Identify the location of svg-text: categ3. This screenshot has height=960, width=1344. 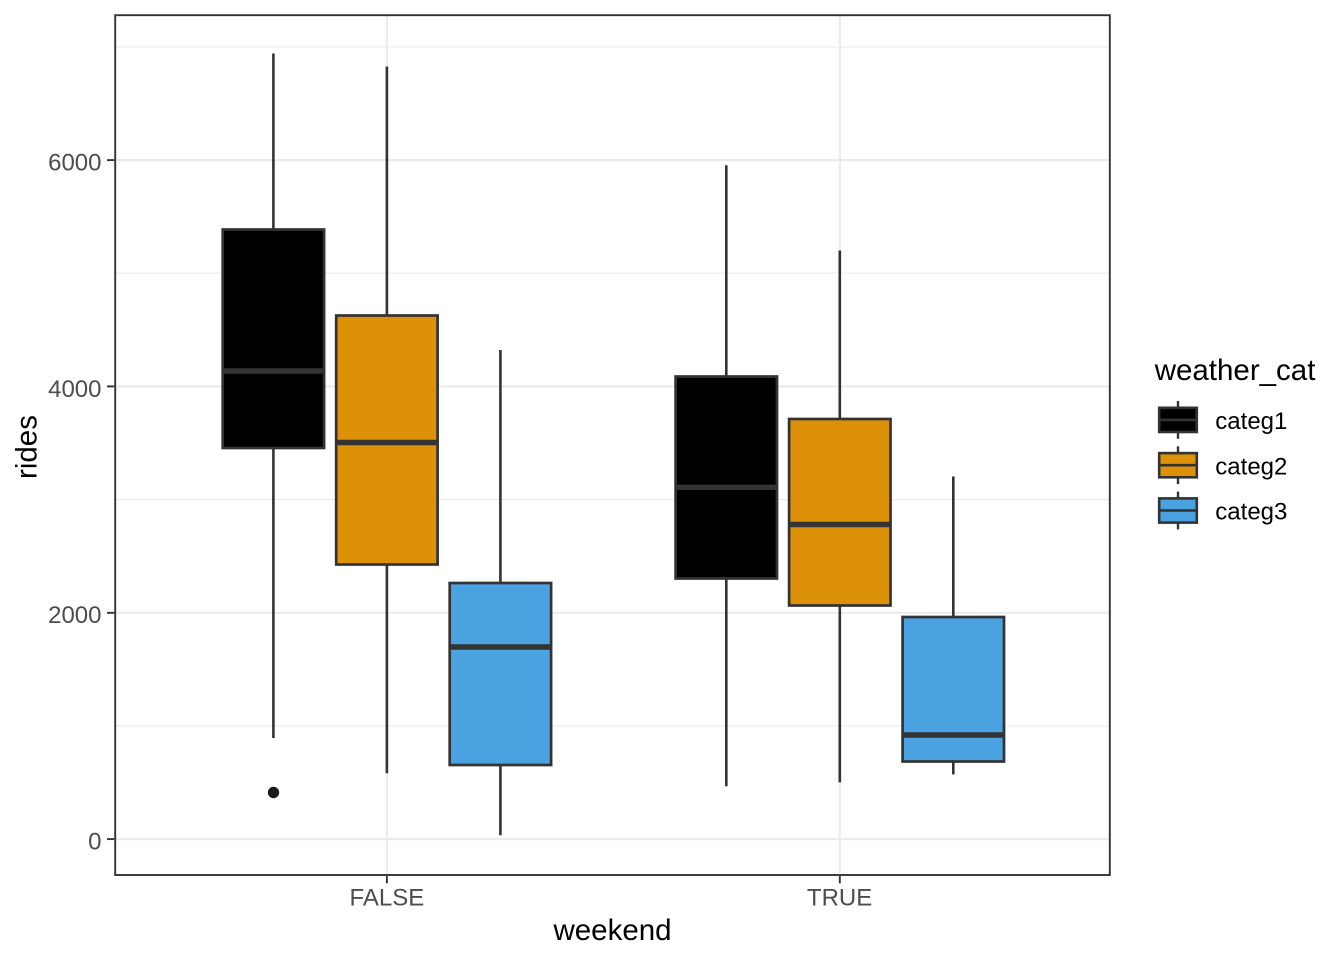
(1251, 512).